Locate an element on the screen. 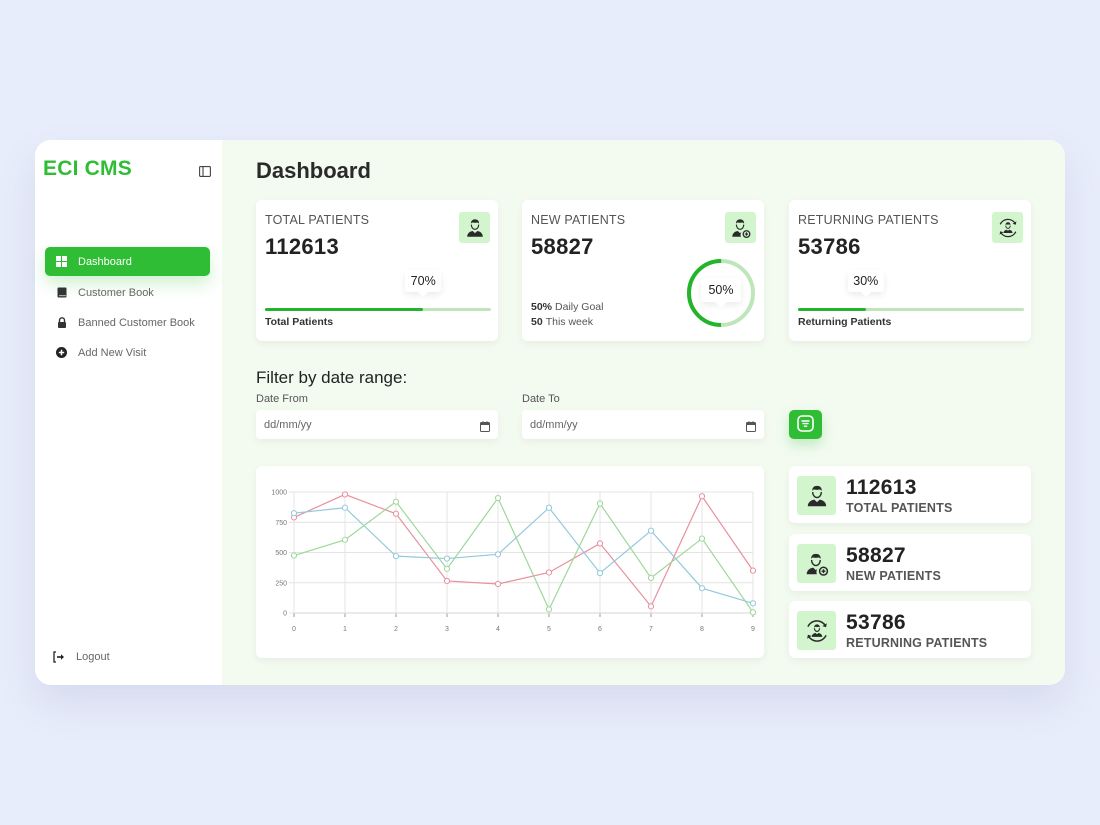 This screenshot has height=825, width=1100. sidebar-item-add-new-visit: Add New Visit is located at coordinates (127, 352).